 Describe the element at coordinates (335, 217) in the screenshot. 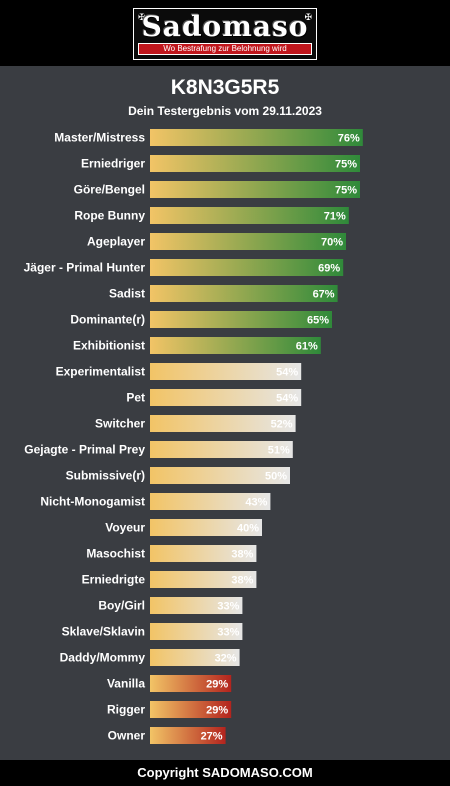

I see `value-label: 71%` at that location.